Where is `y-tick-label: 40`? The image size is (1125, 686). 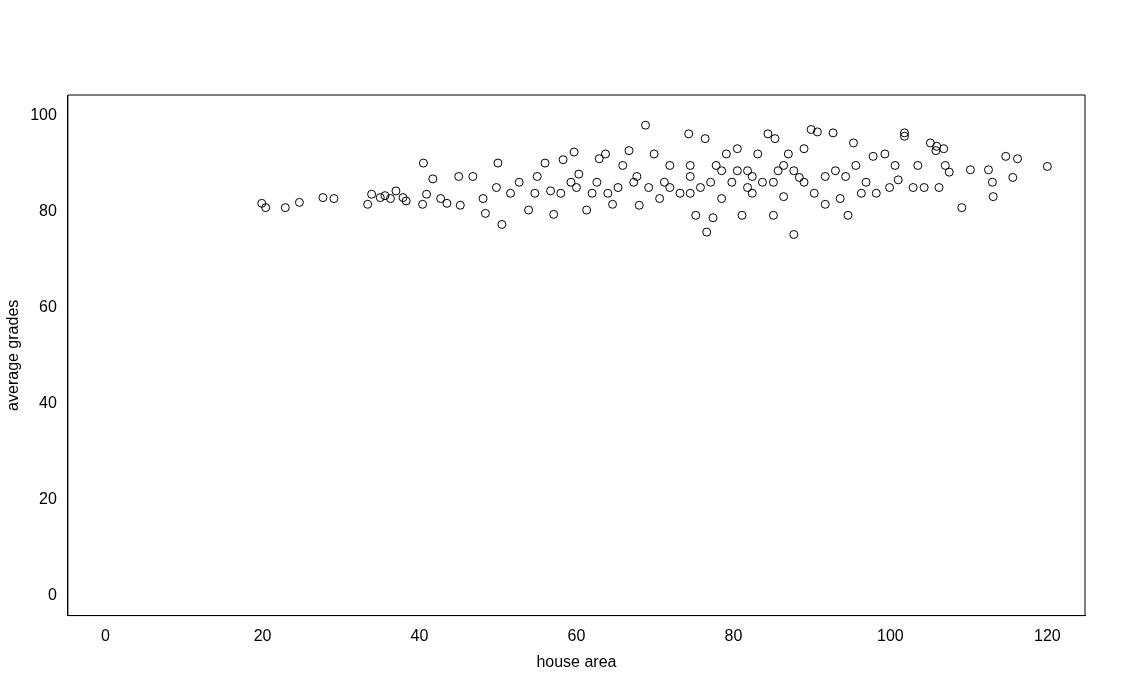 y-tick-label: 40 is located at coordinates (48, 403).